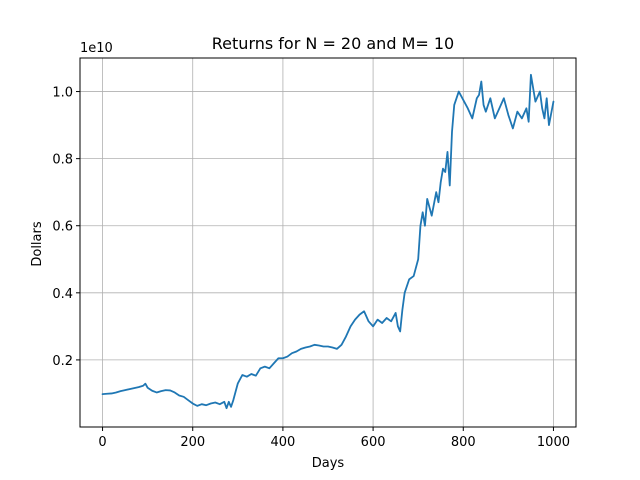 The height and width of the screenshot is (480, 640). I want to click on x-tick-label: 1000, so click(553, 442).